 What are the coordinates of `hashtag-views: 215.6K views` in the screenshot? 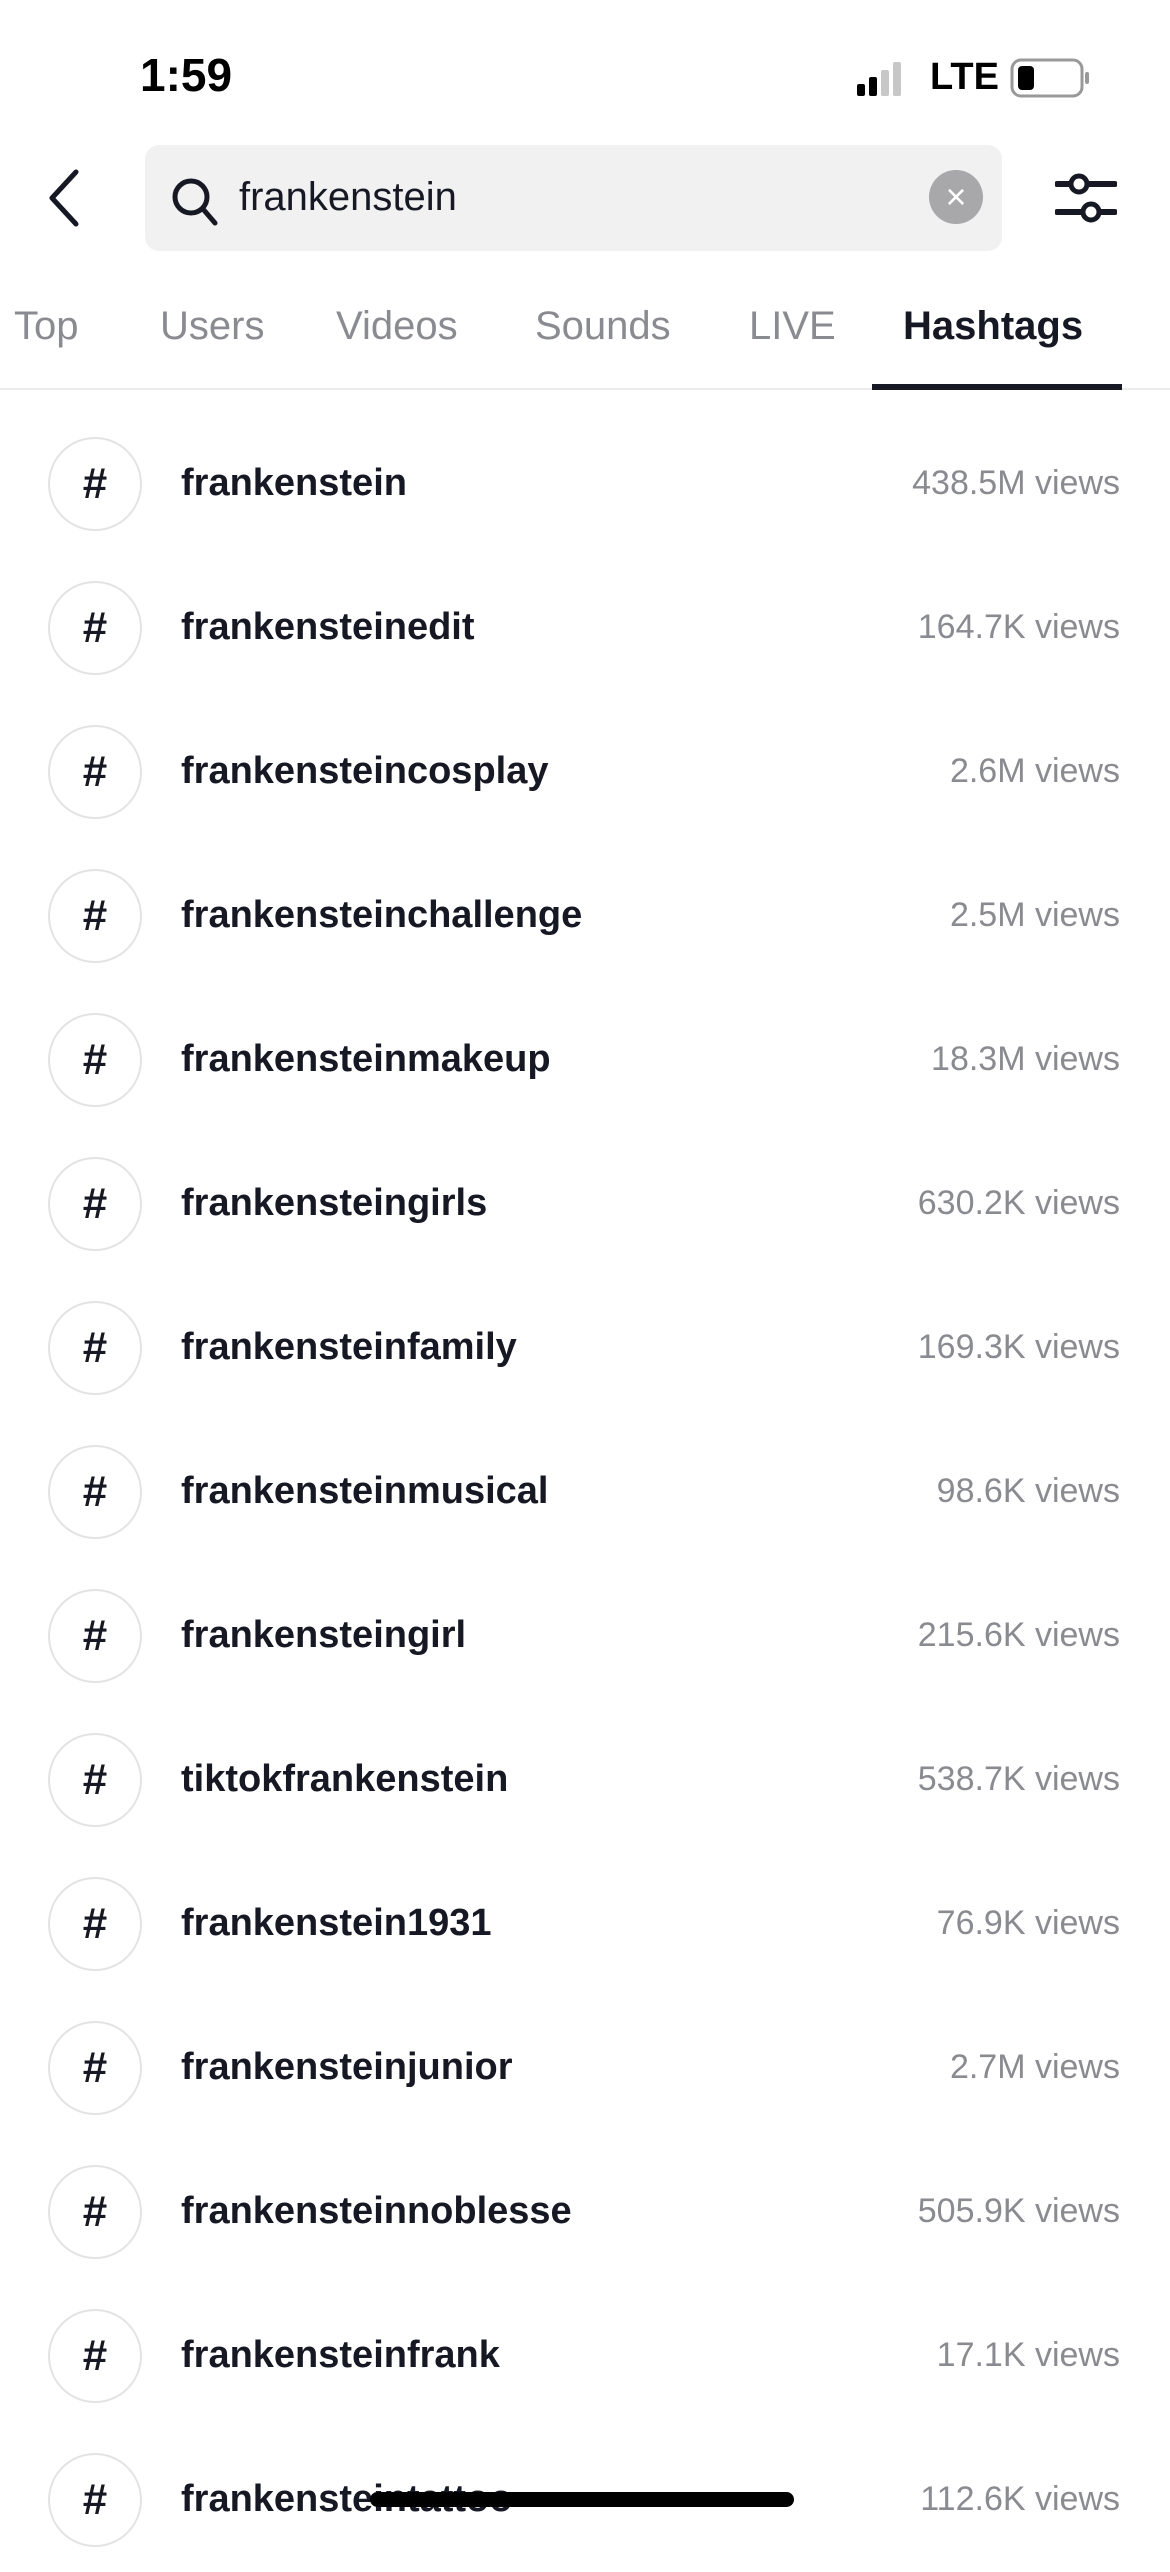 It's located at (1018, 1635).